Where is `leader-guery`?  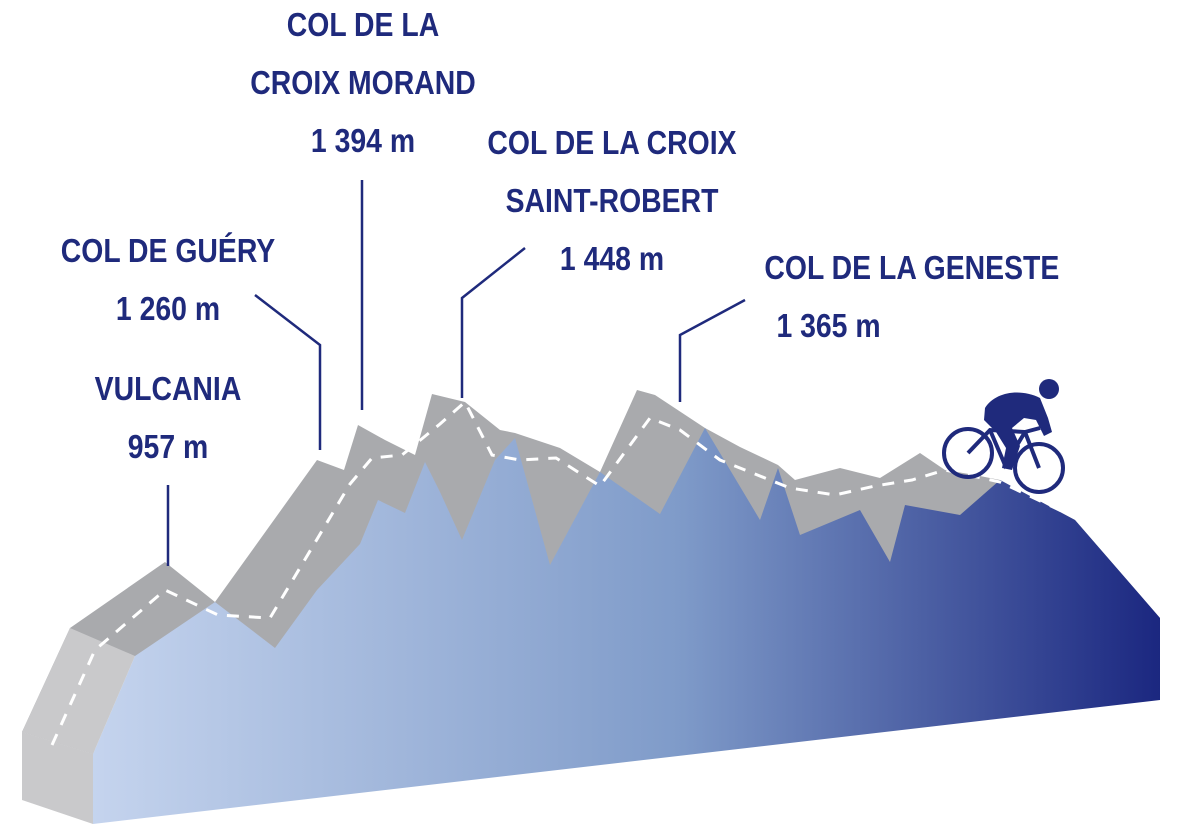 leader-guery is located at coordinates (288, 372).